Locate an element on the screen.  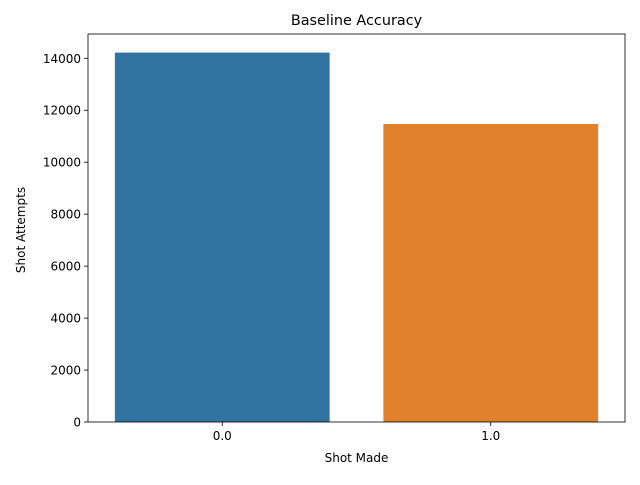
y-tick-label: 6000 is located at coordinates (65, 267).